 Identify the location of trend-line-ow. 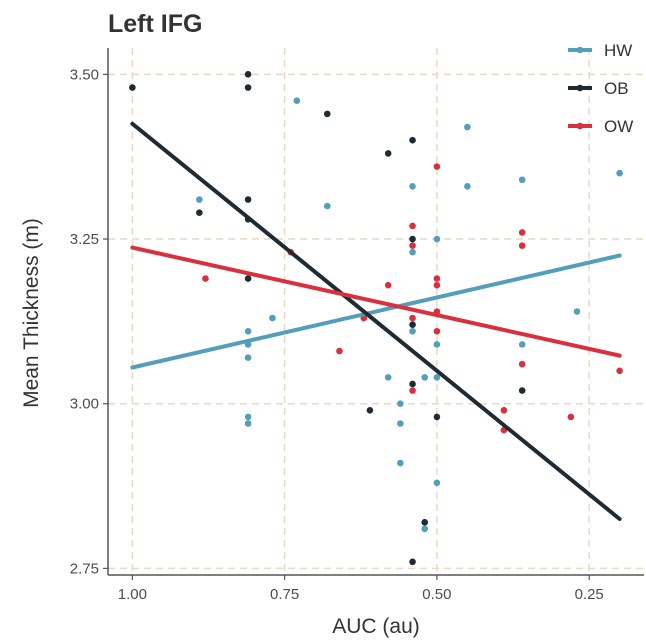
(376, 301).